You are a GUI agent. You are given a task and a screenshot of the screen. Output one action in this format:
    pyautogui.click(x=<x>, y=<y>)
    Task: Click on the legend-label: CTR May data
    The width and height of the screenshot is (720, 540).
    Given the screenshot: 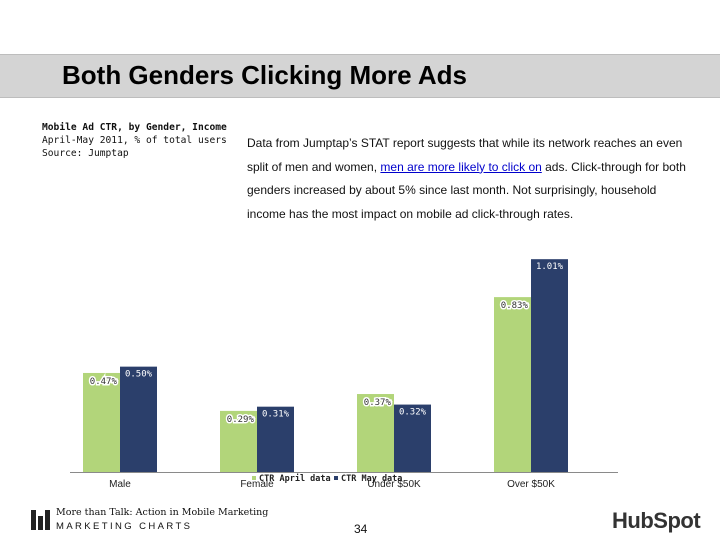 What is the action you would take?
    pyautogui.click(x=371, y=479)
    